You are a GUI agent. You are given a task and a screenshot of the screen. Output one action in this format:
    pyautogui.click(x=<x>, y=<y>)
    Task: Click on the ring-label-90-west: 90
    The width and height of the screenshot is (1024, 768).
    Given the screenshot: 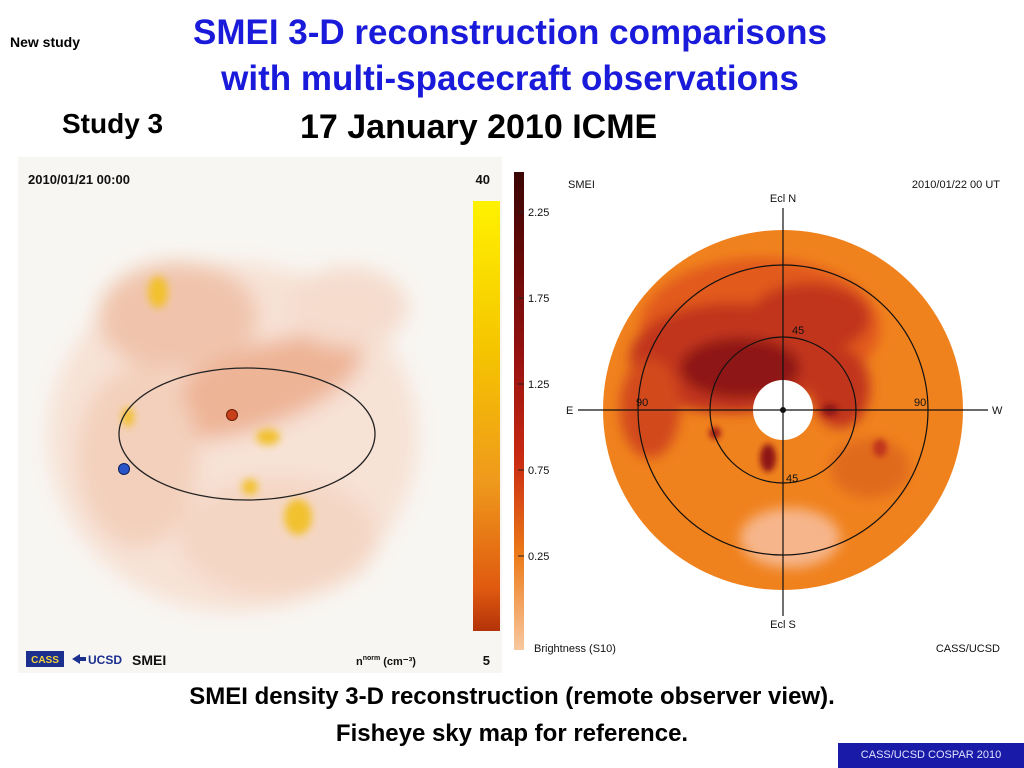 What is the action you would take?
    pyautogui.click(x=920, y=403)
    